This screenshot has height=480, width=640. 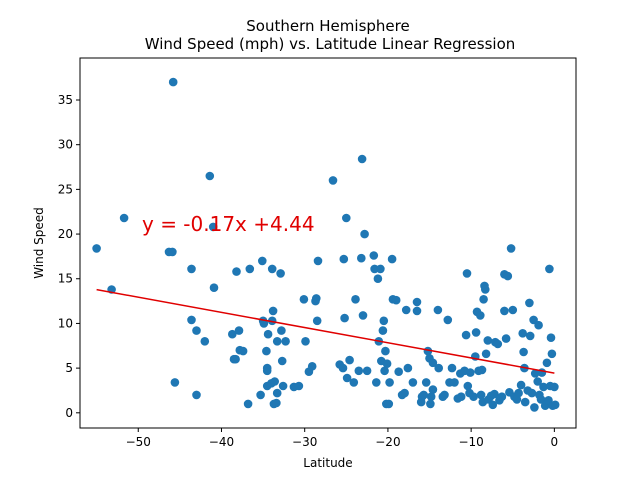 What do you see at coordinates (65, 100) in the screenshot?
I see `y-tick-label: 35` at bounding box center [65, 100].